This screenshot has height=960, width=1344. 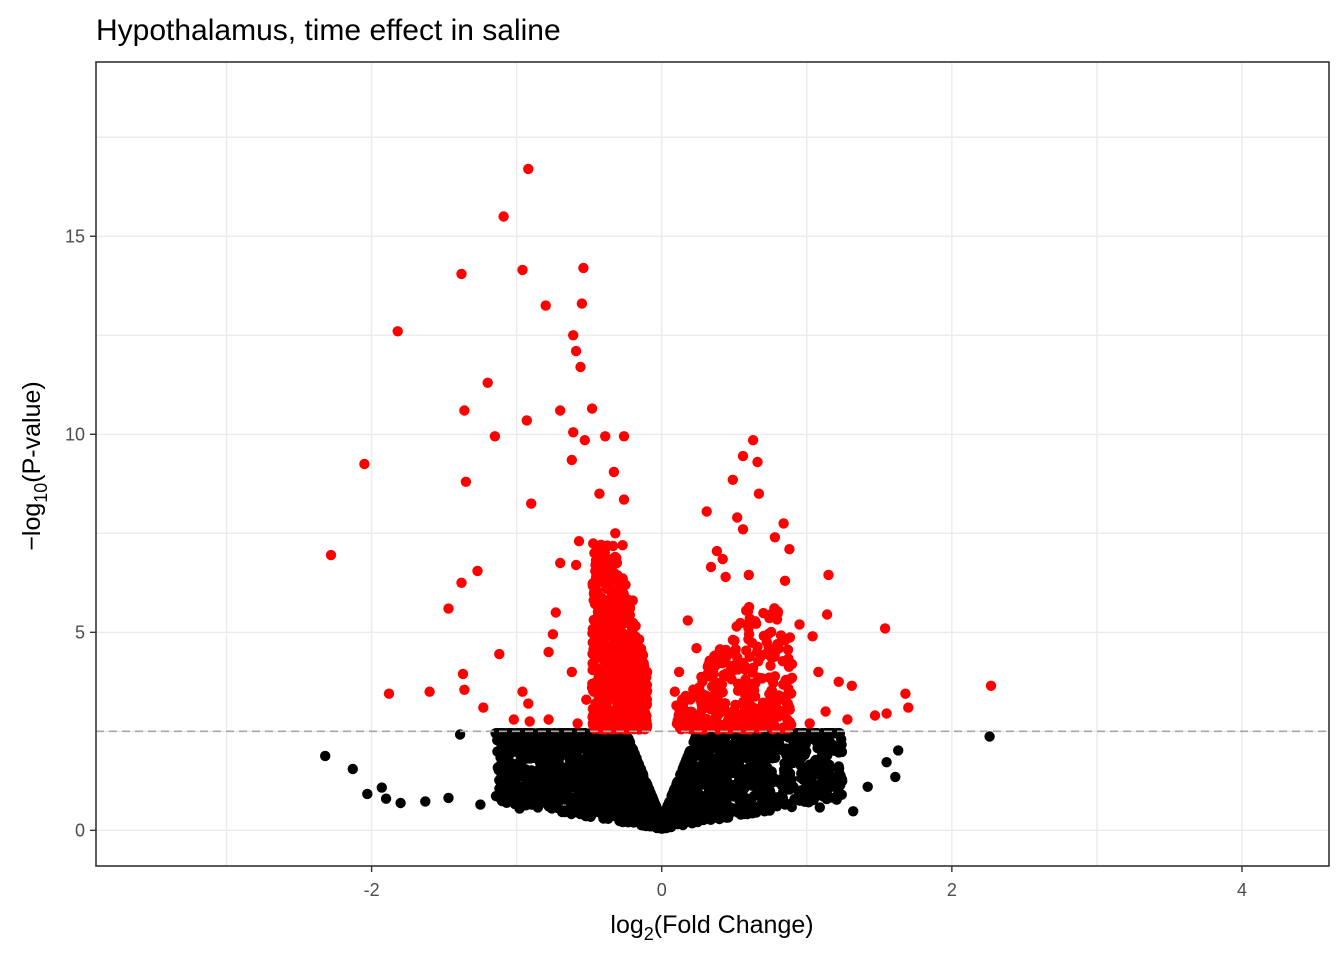 I want to click on x-axis-ticks: -2 0 2 4, so click(x=805, y=883).